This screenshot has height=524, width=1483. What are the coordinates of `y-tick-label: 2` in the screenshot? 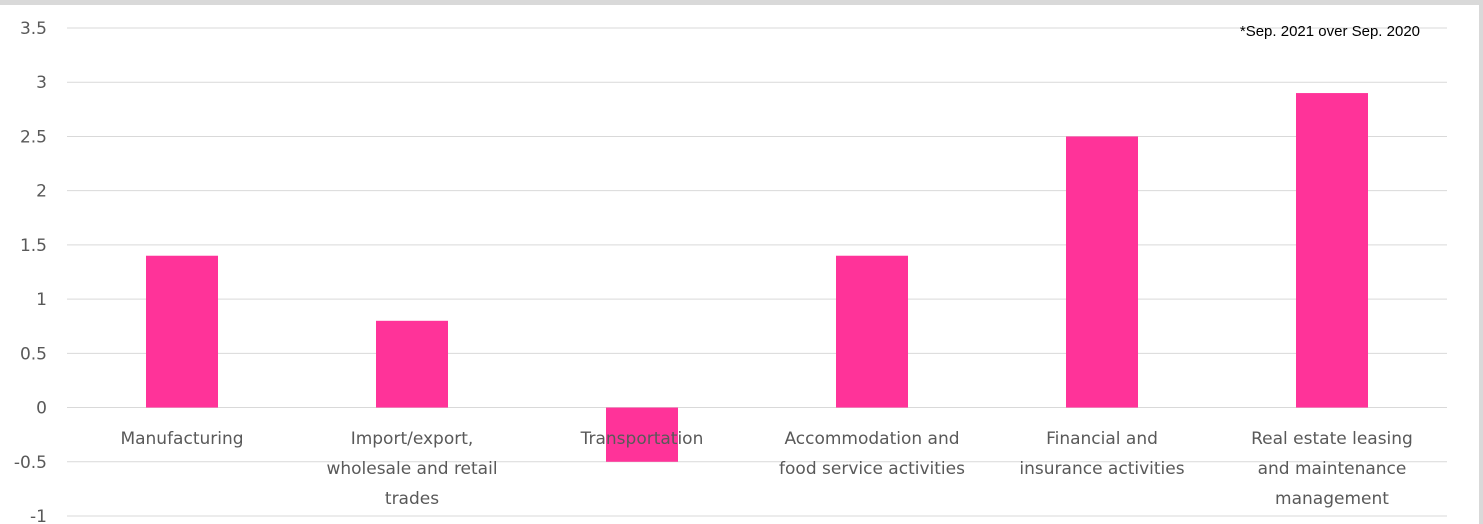 It's located at (41, 192).